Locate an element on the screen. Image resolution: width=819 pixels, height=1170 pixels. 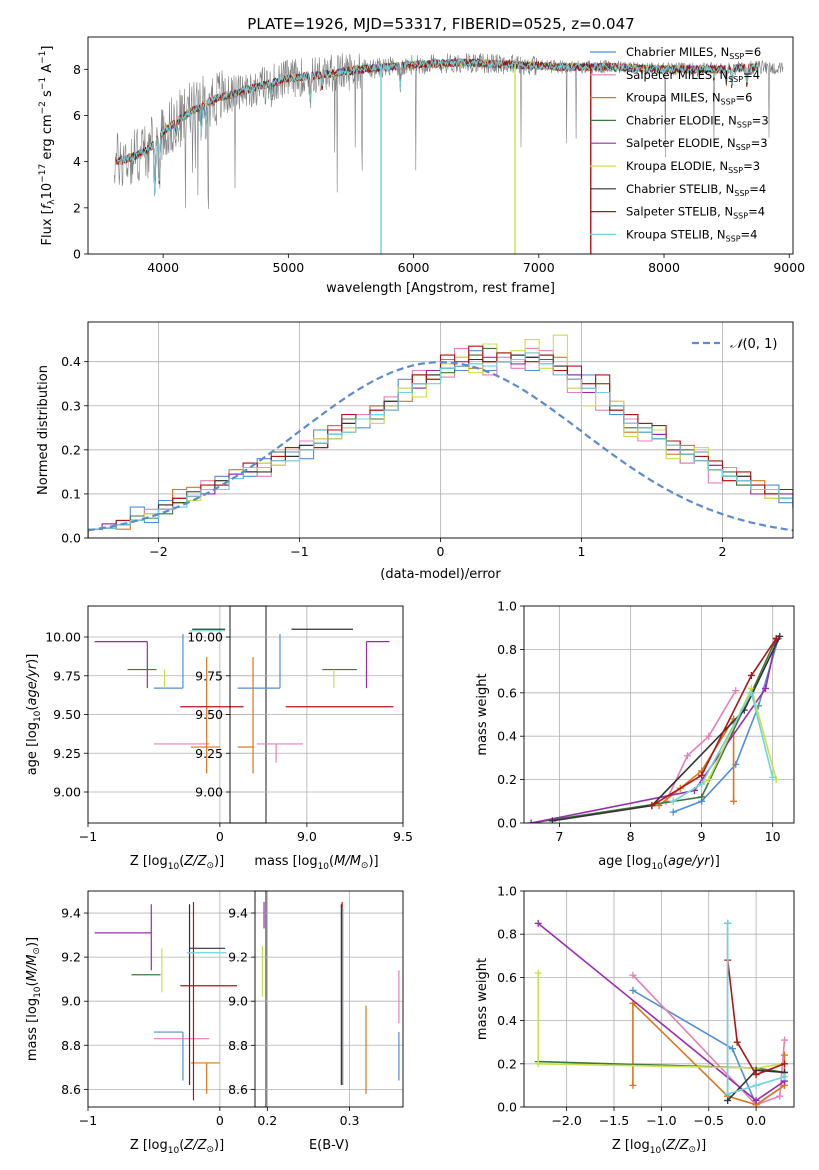
series-line-chabrier_stelib is located at coordinates (666, 729).